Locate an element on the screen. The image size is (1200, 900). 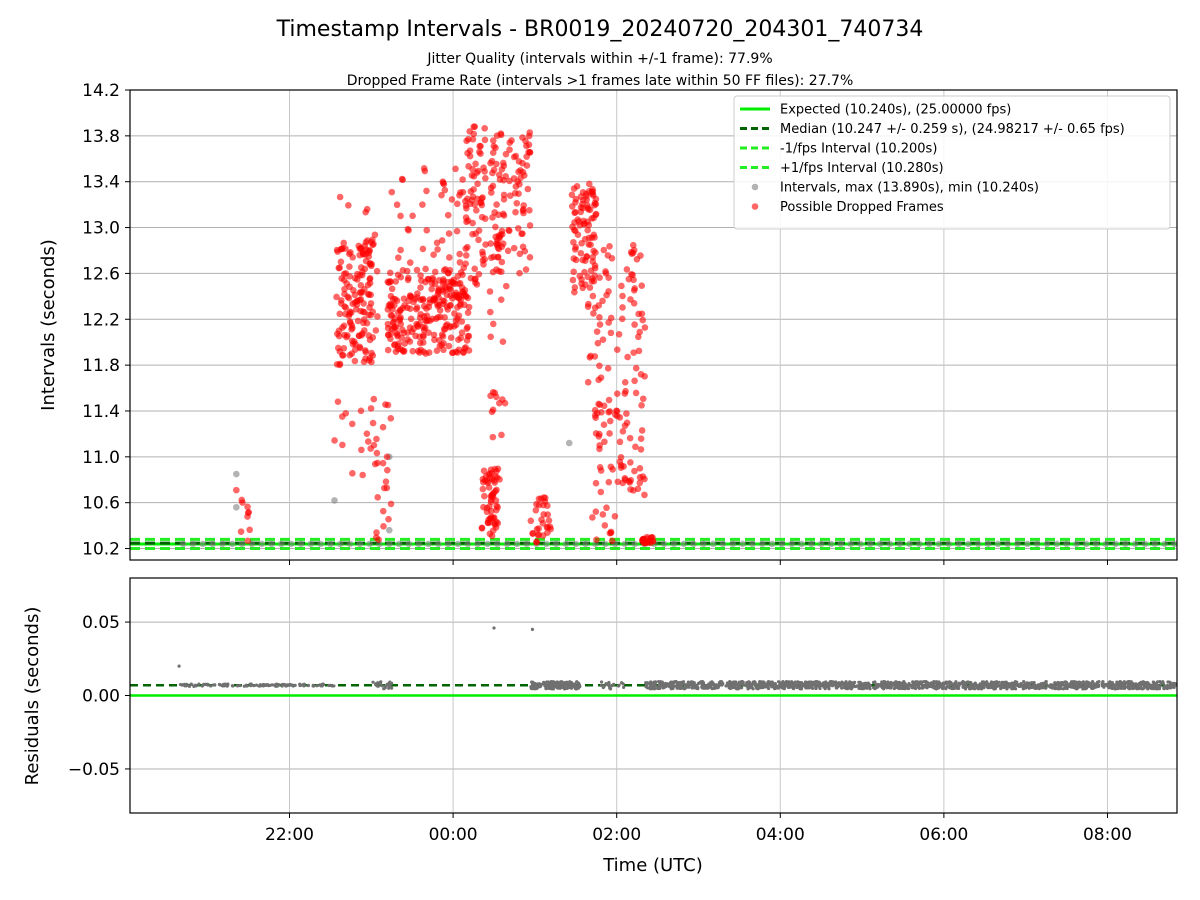
y-tick-label: 0.00 is located at coordinates (101, 697).